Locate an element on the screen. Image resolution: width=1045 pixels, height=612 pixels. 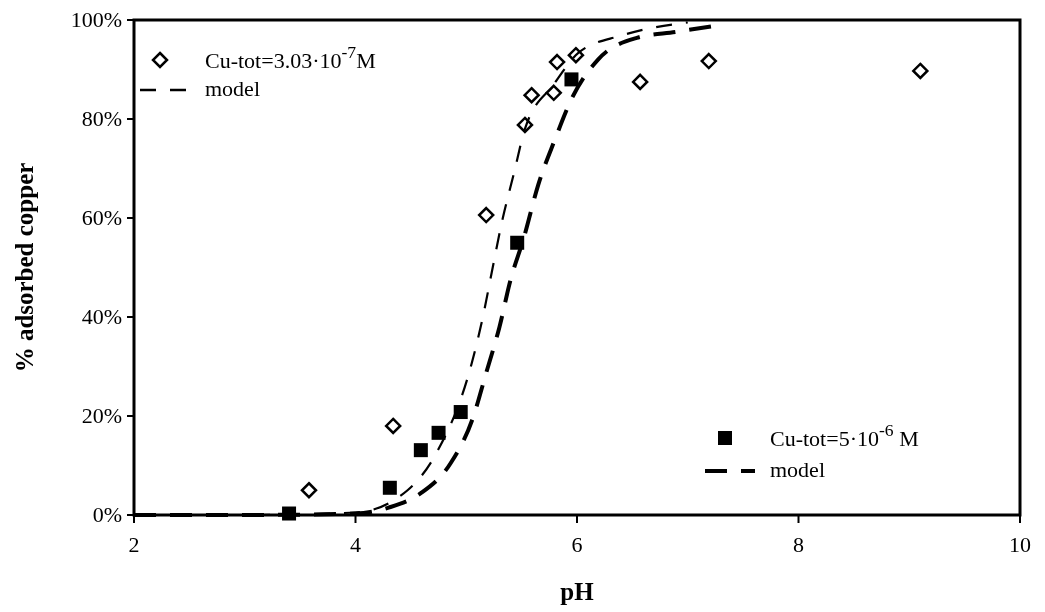
x-tick-label: 2 is located at coordinates (134, 544).